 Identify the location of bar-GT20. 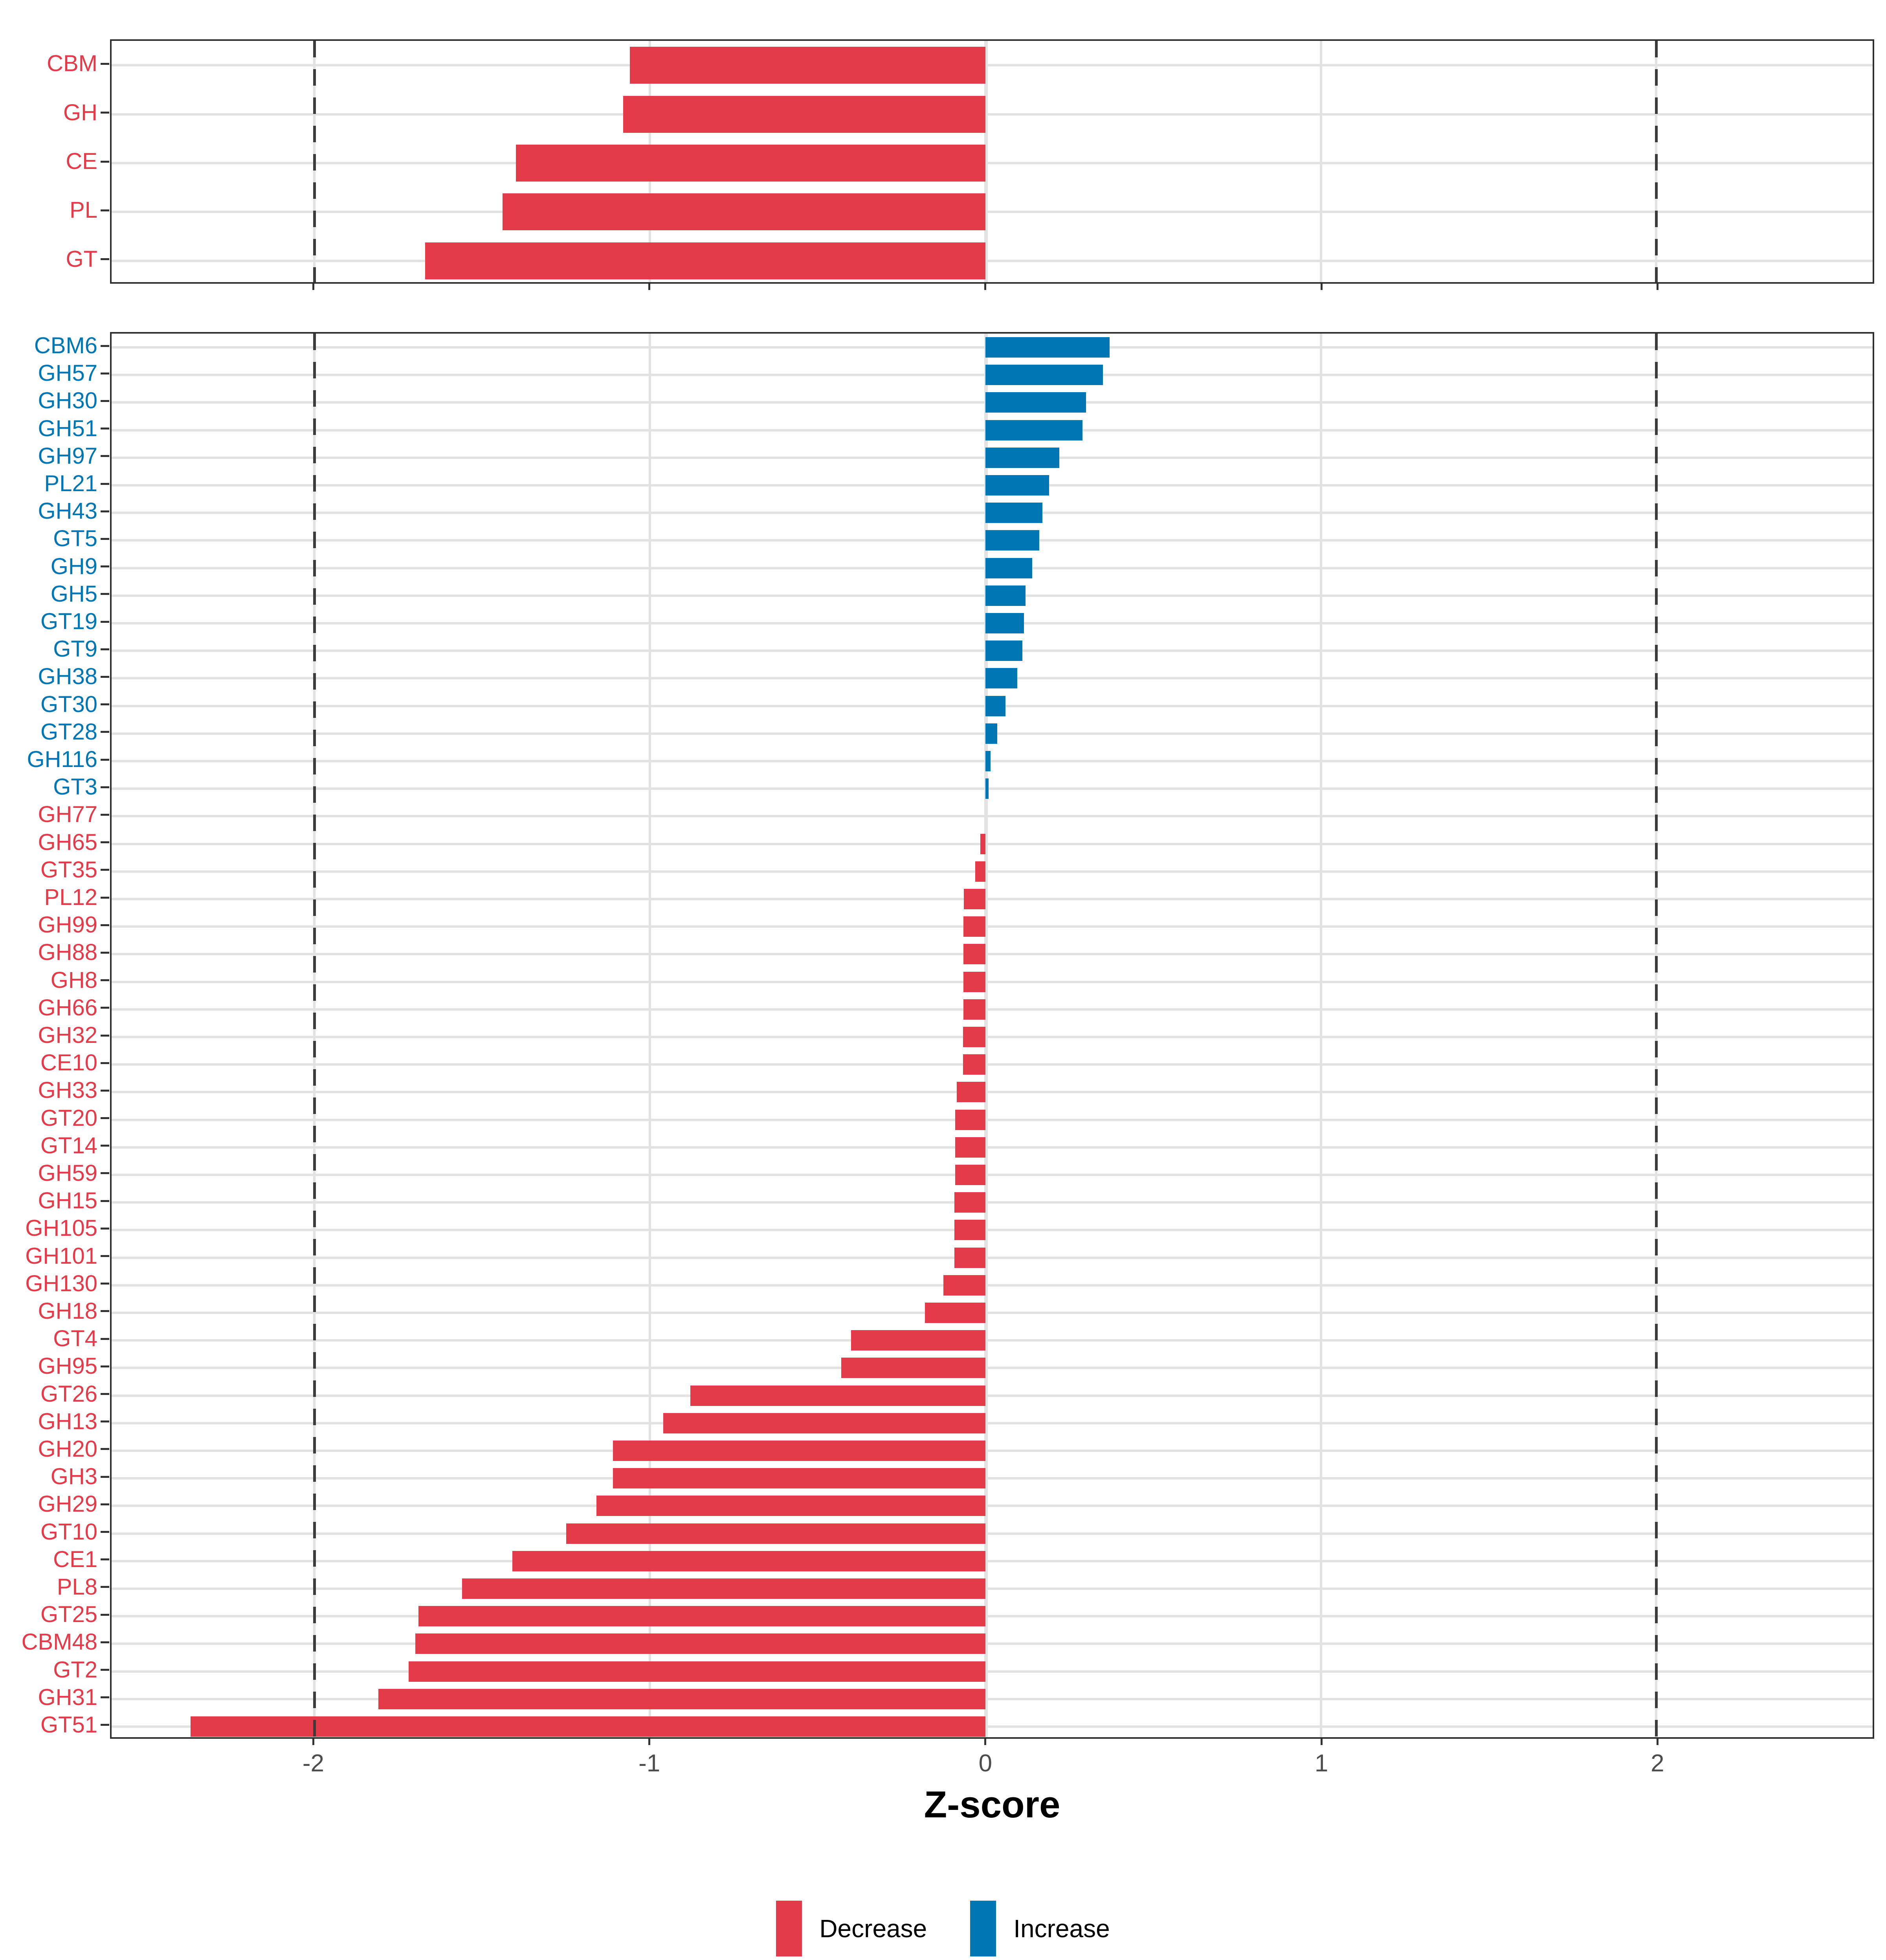
(970, 1120).